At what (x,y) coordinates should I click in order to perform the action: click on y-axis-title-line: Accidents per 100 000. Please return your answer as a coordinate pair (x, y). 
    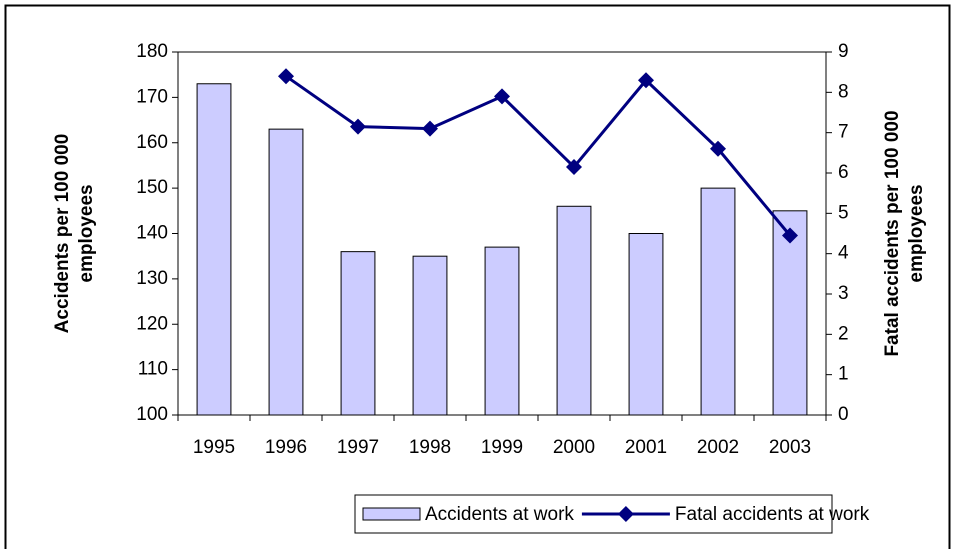
    Looking at the image, I should click on (62, 234).